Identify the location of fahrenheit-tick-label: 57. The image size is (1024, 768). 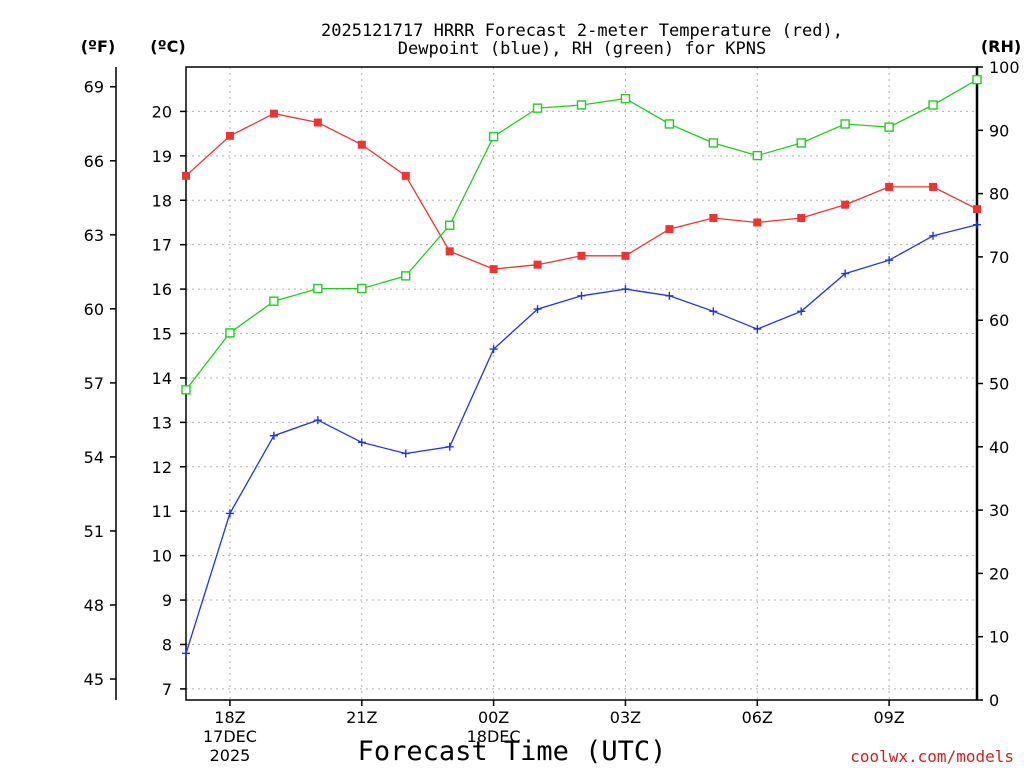
(94, 383).